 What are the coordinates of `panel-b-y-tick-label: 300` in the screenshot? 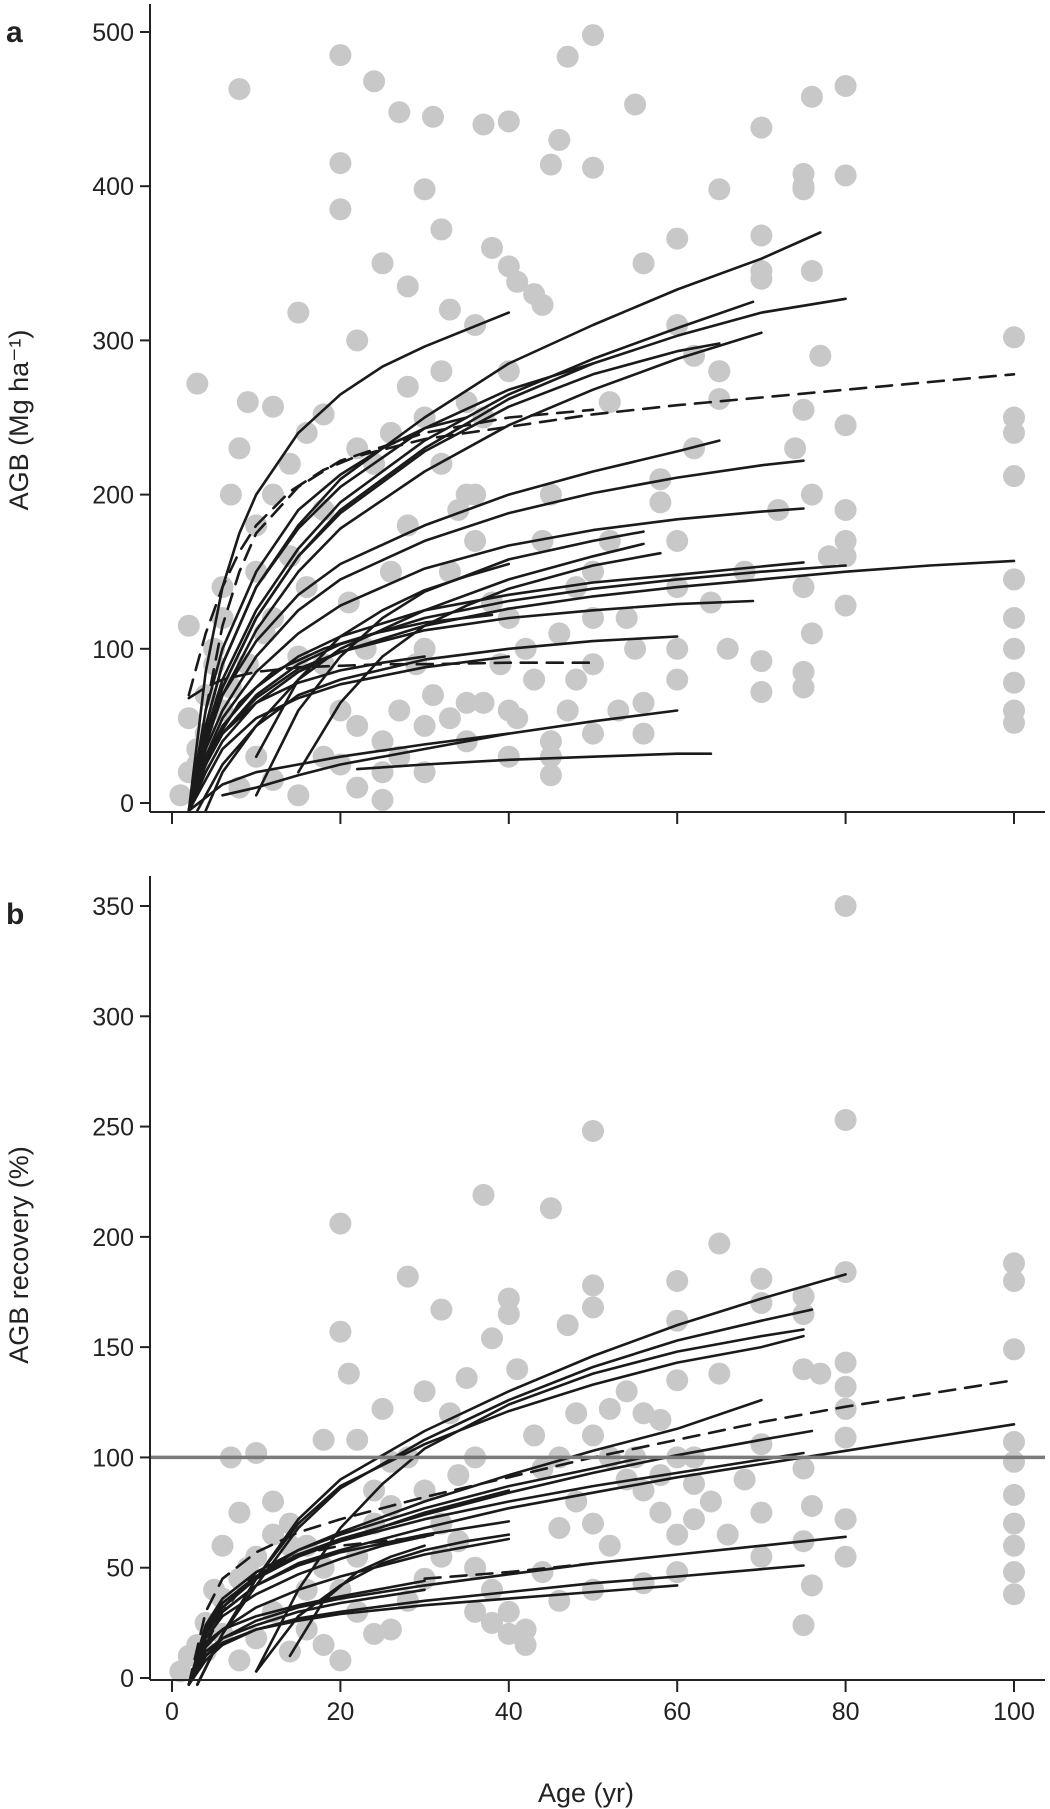 It's located at (113, 1017).